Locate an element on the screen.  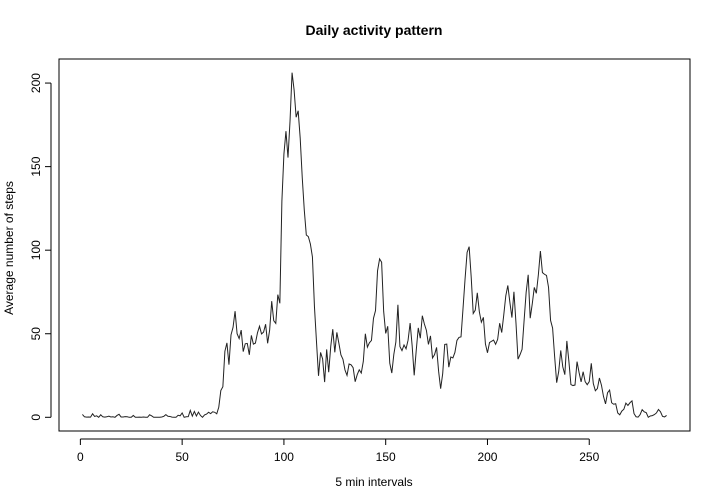
x-tick-label: 50 is located at coordinates (182, 457).